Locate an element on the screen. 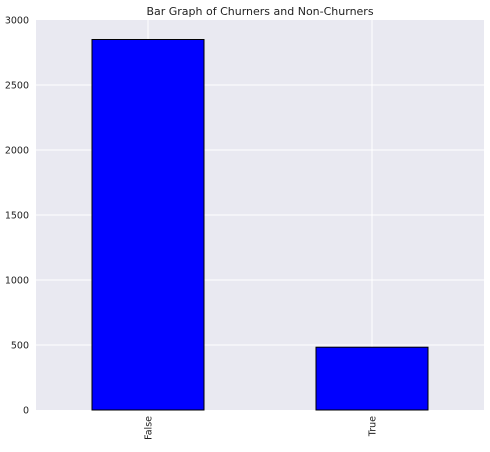  y-axis-ticks: 0 500 1000 1500 2000 2500 3000 is located at coordinates (17, 216).